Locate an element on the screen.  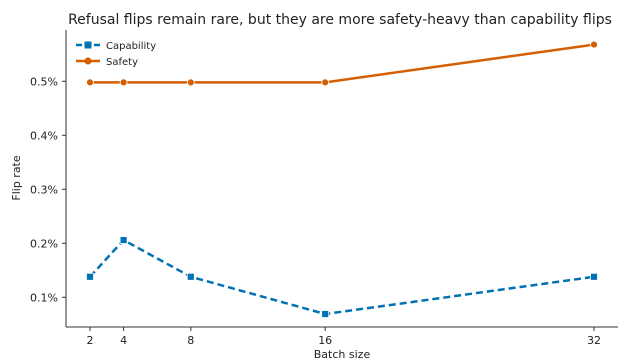
legend-item: Safety is located at coordinates (107, 62).